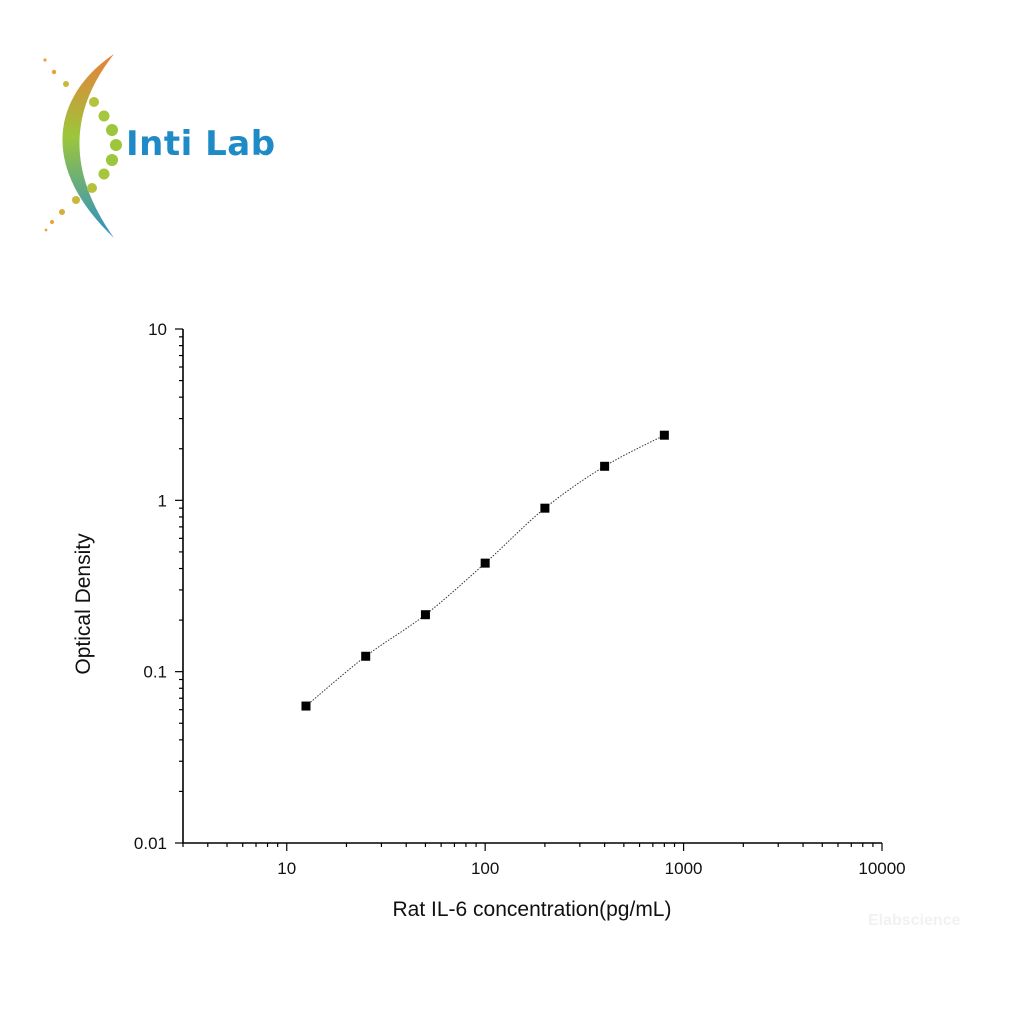 The width and height of the screenshot is (1024, 1024). Describe the element at coordinates (83, 604) in the screenshot. I see `y-axis-title: Optical Density` at that location.